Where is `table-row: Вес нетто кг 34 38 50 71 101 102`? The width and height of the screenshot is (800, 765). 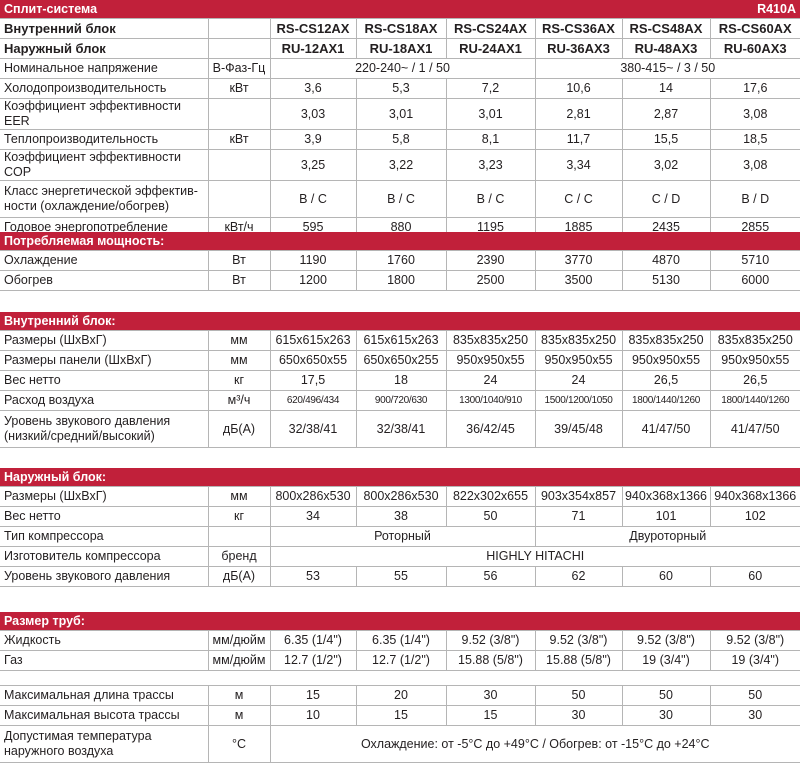 table-row: Вес нетто кг 34 38 50 71 101 102 is located at coordinates (400, 516).